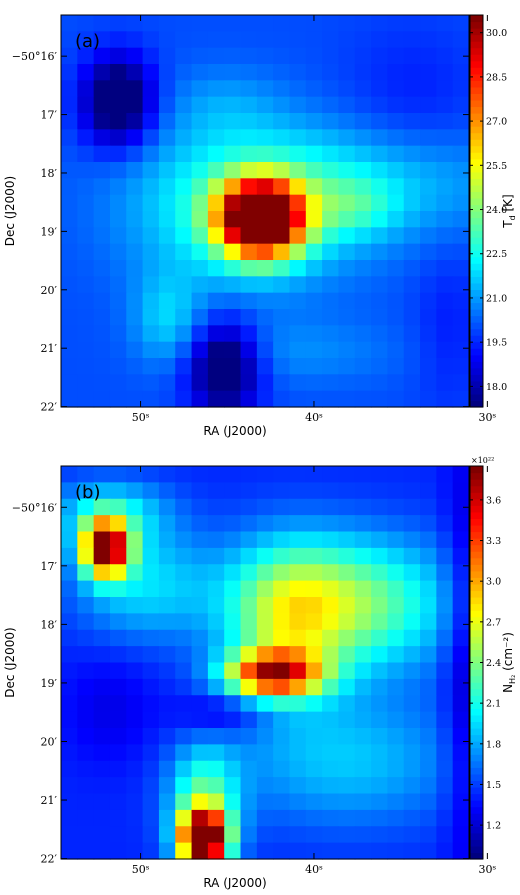 The image size is (520, 895). Describe the element at coordinates (49, 624) in the screenshot. I see `y-tick-label: 18′` at that location.